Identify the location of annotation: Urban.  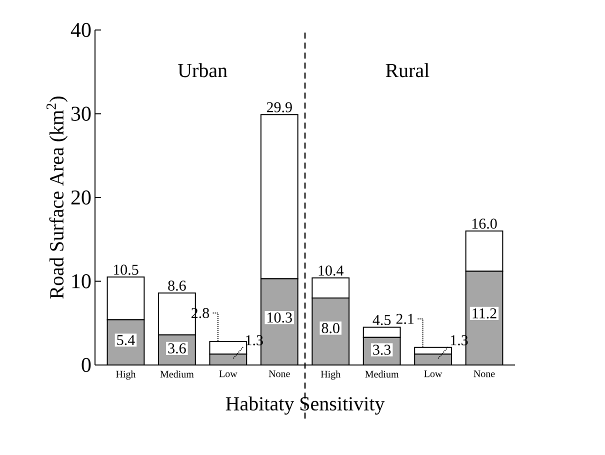
(203, 70).